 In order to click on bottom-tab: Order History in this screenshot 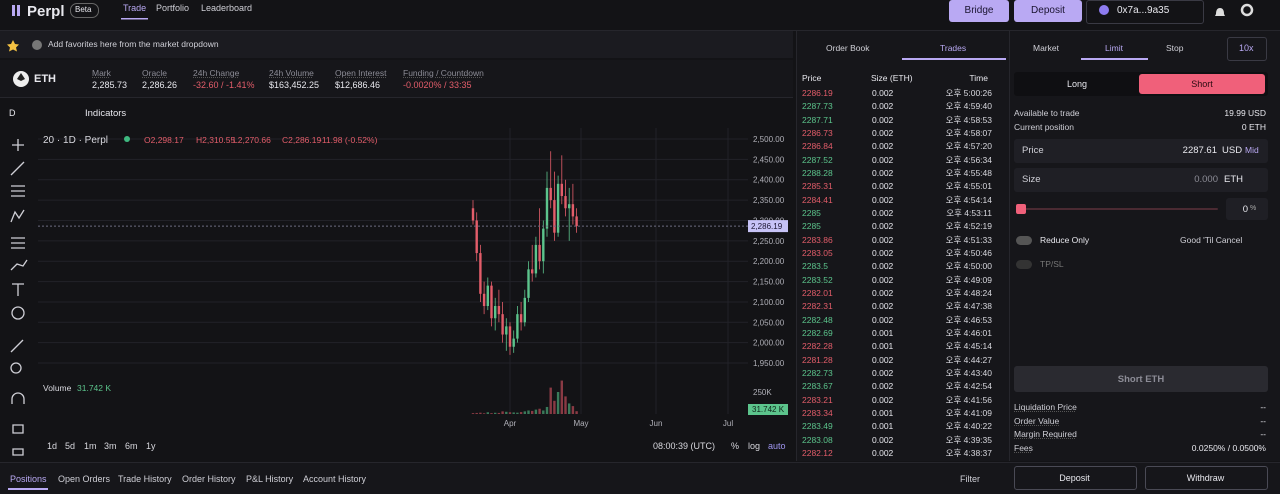, I will do `click(209, 479)`.